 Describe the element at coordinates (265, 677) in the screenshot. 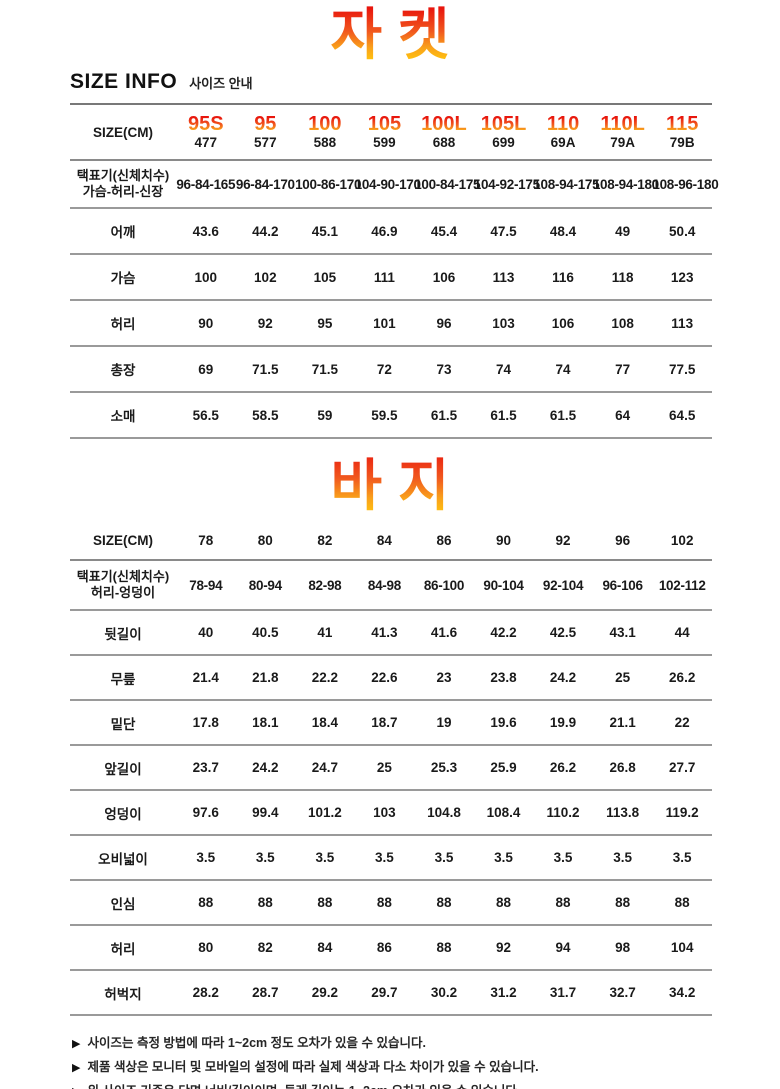

I see `measure-value-cell: 21.8` at that location.